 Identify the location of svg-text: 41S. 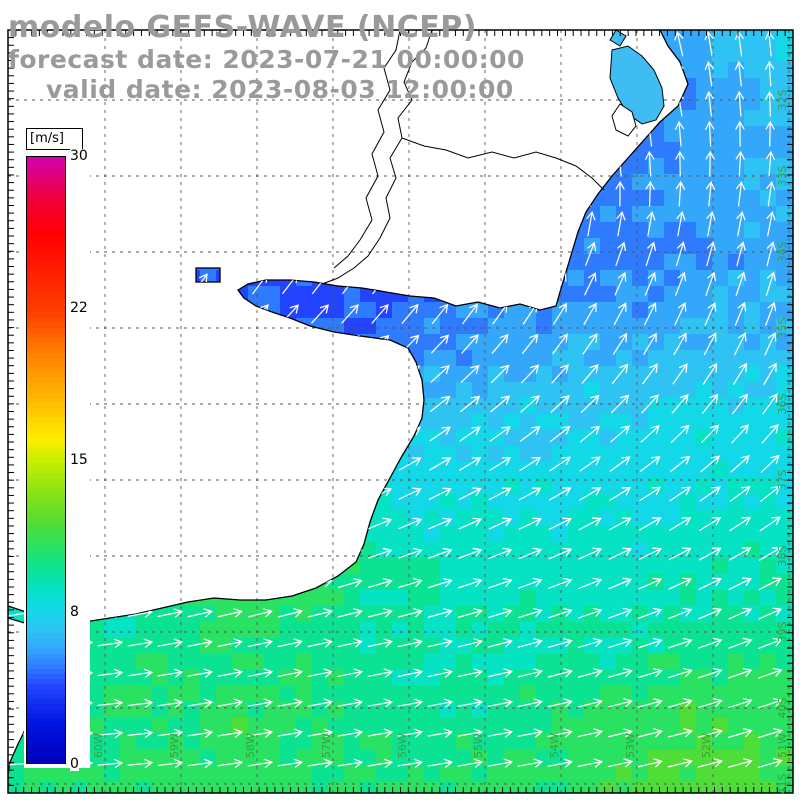
(782, 783).